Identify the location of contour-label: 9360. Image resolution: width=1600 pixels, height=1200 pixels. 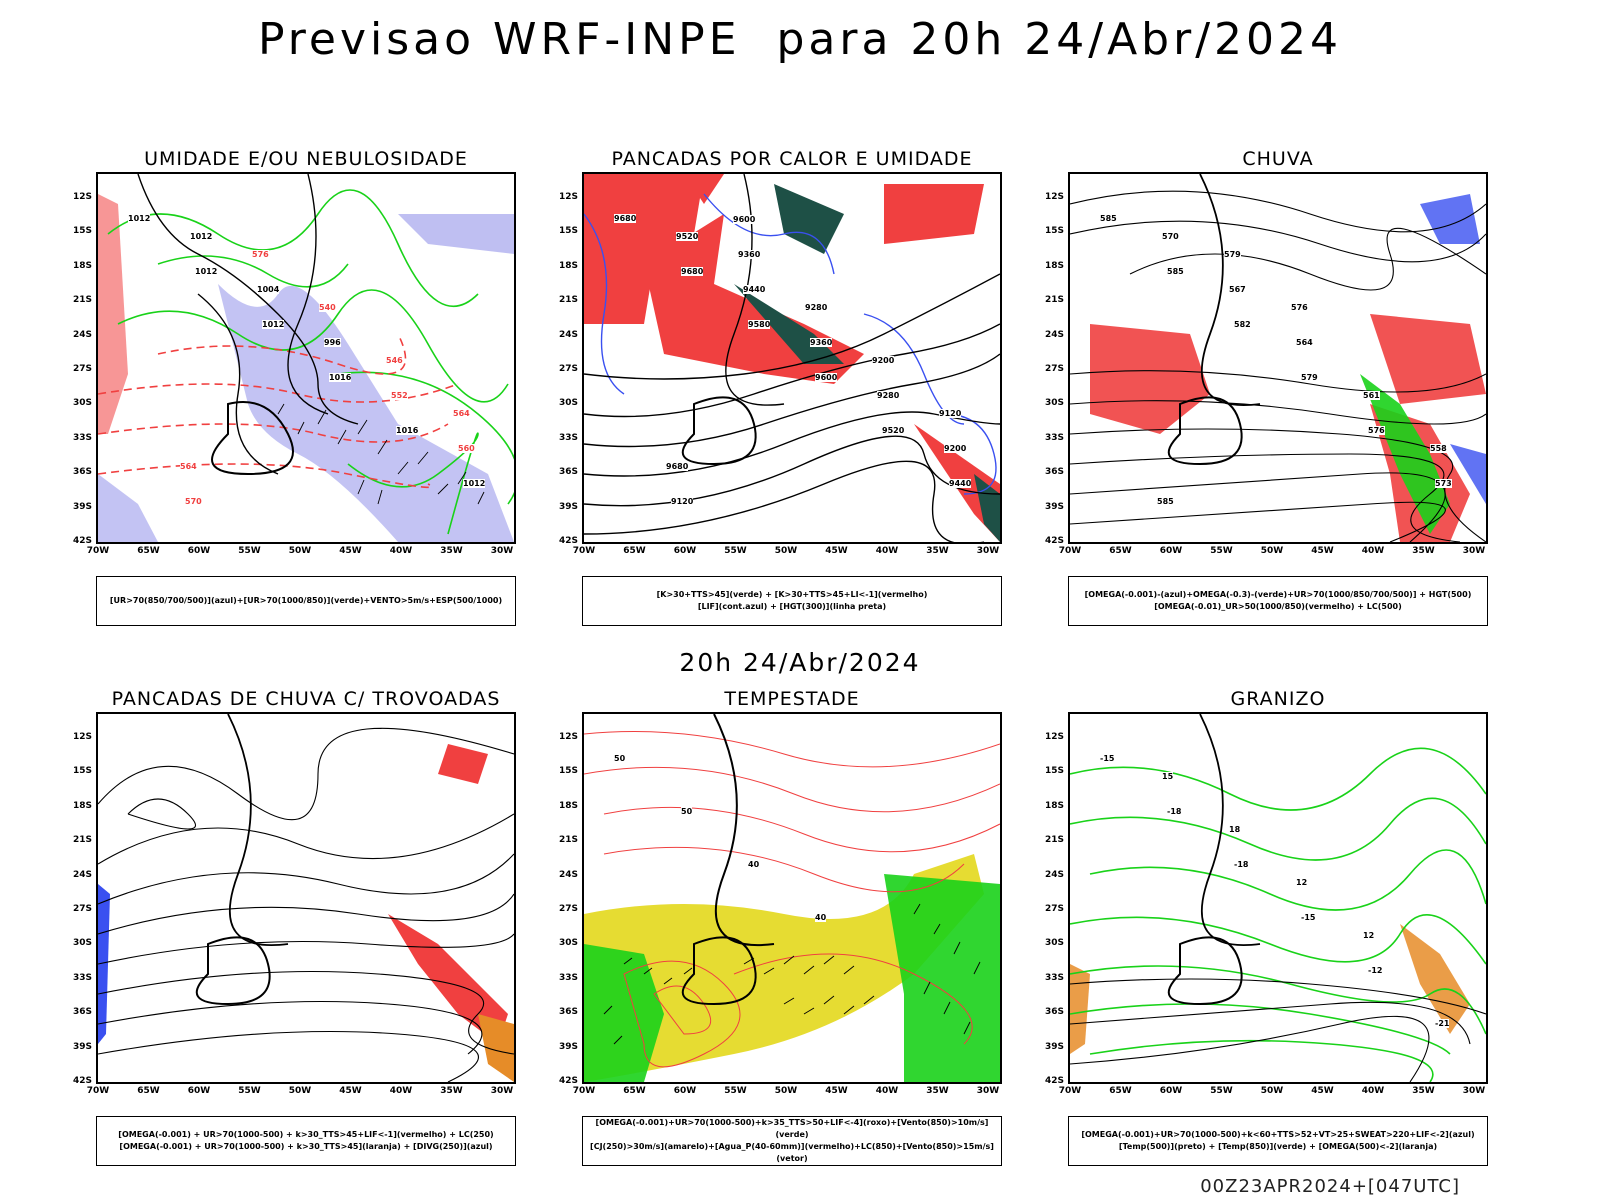
(821, 342).